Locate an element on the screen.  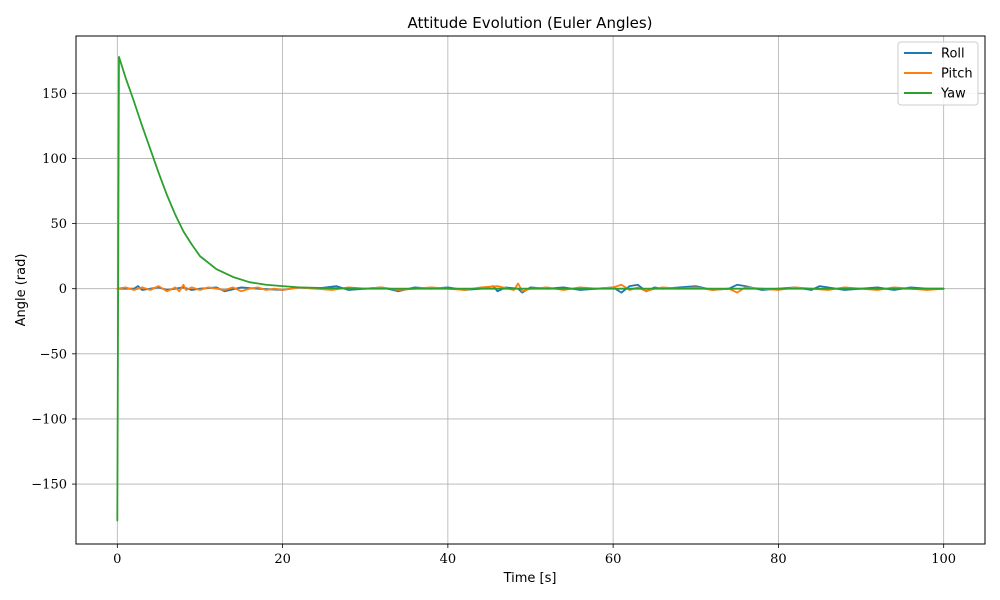
y-tick-label: −150 is located at coordinates (49, 485).